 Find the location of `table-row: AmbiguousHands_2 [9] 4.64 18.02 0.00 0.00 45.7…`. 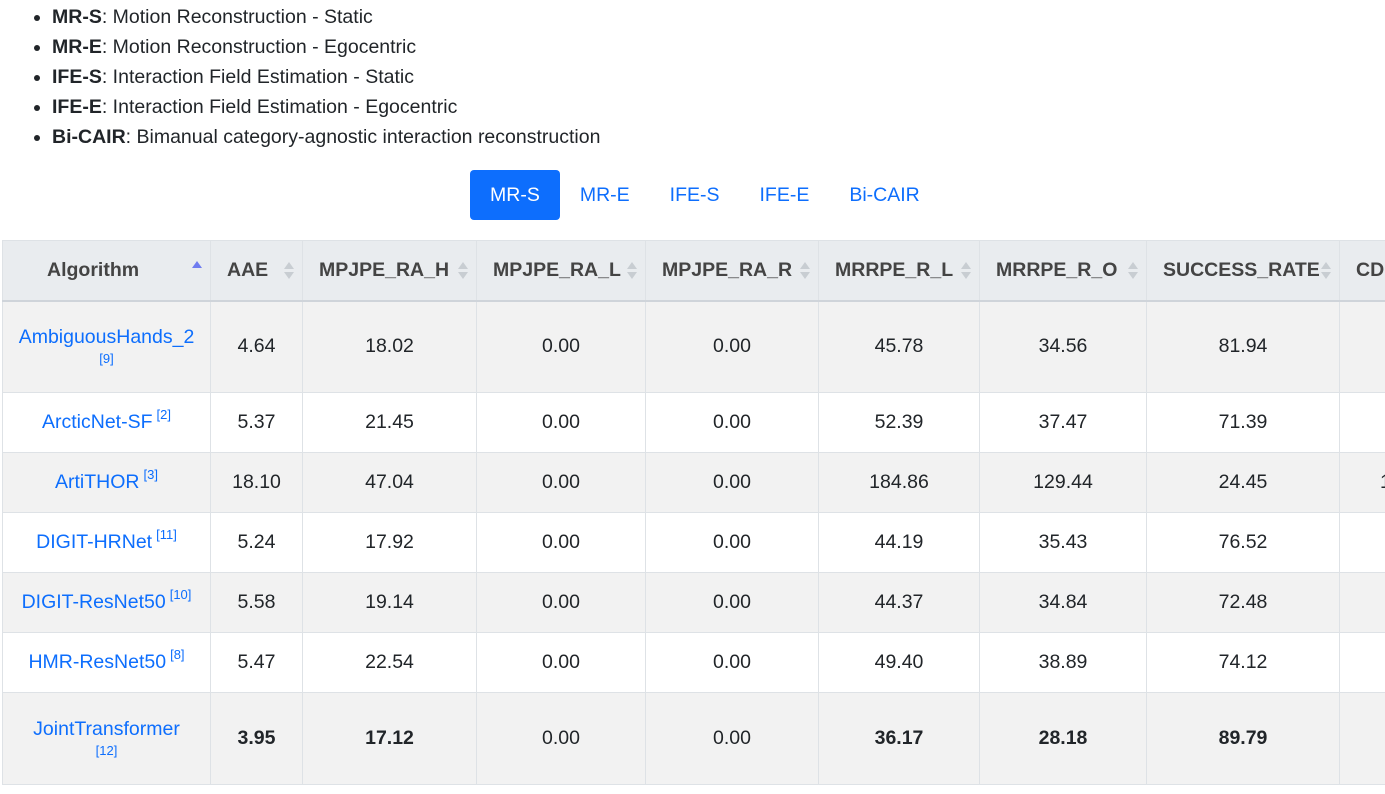

table-row: AmbiguousHands_2 [9] 4.64 18.02 0.00 0.00 45.7… is located at coordinates (693, 346).